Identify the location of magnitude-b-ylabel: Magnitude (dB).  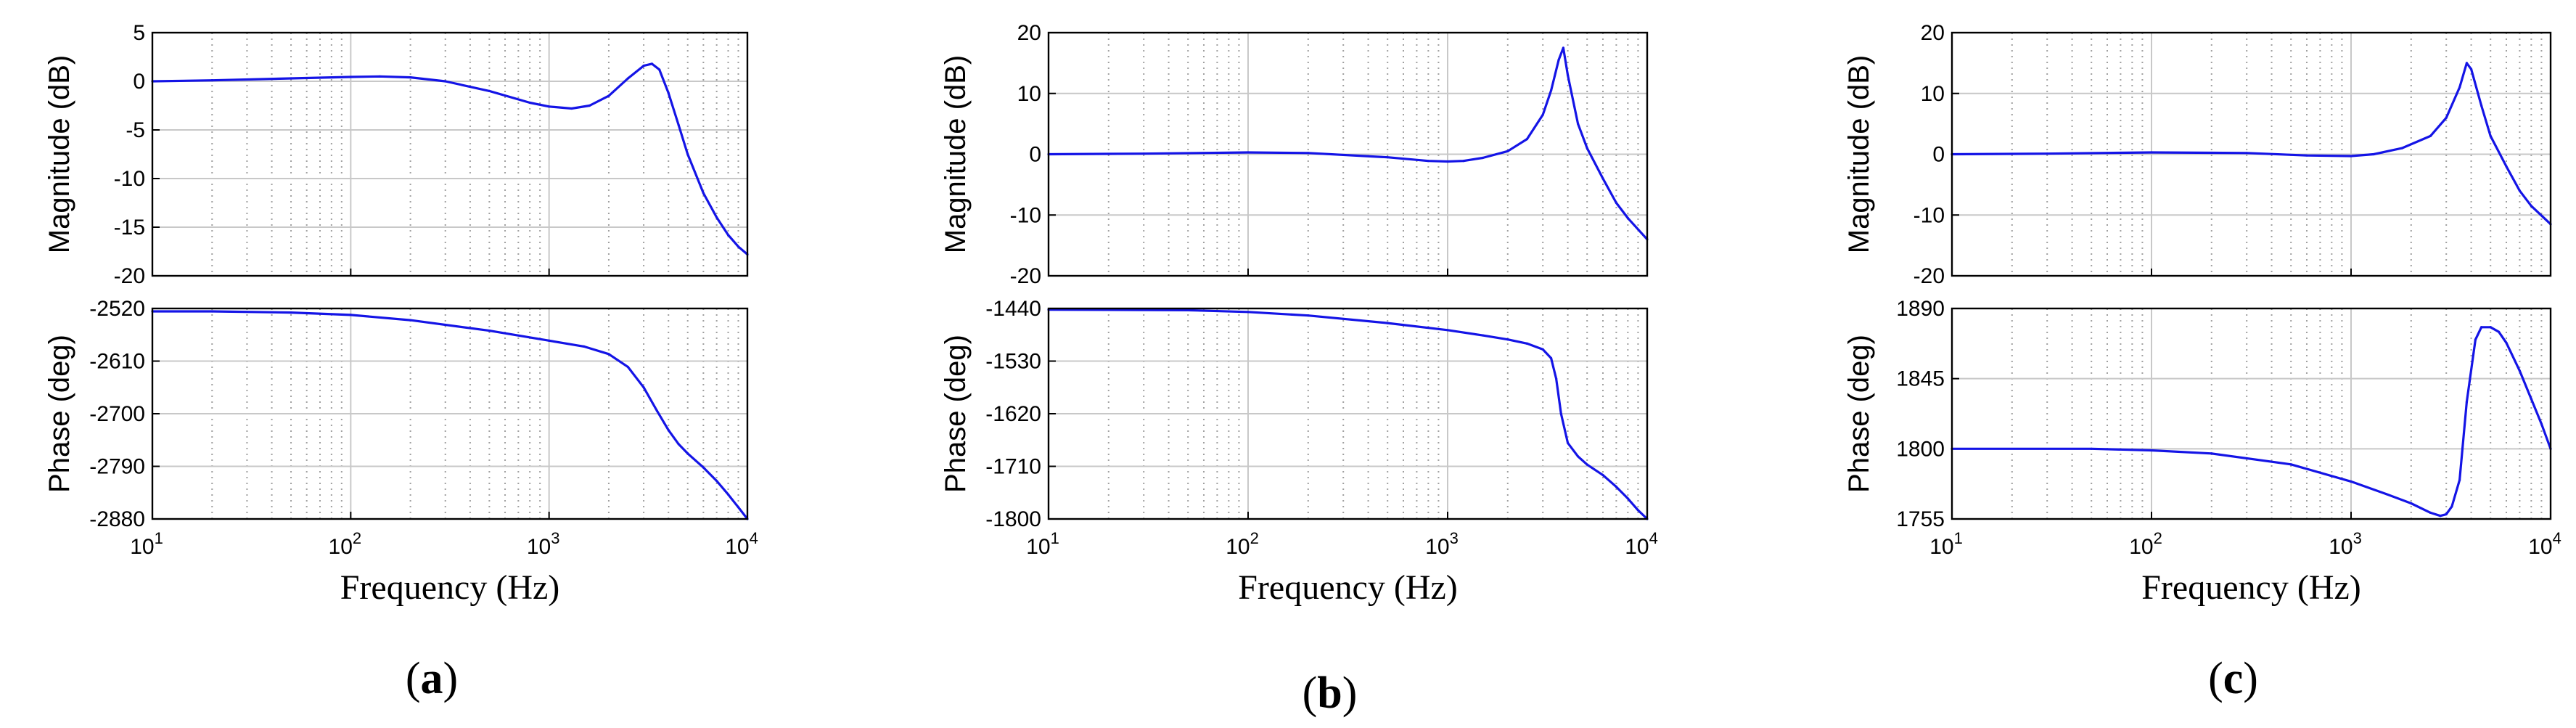
(956, 154).